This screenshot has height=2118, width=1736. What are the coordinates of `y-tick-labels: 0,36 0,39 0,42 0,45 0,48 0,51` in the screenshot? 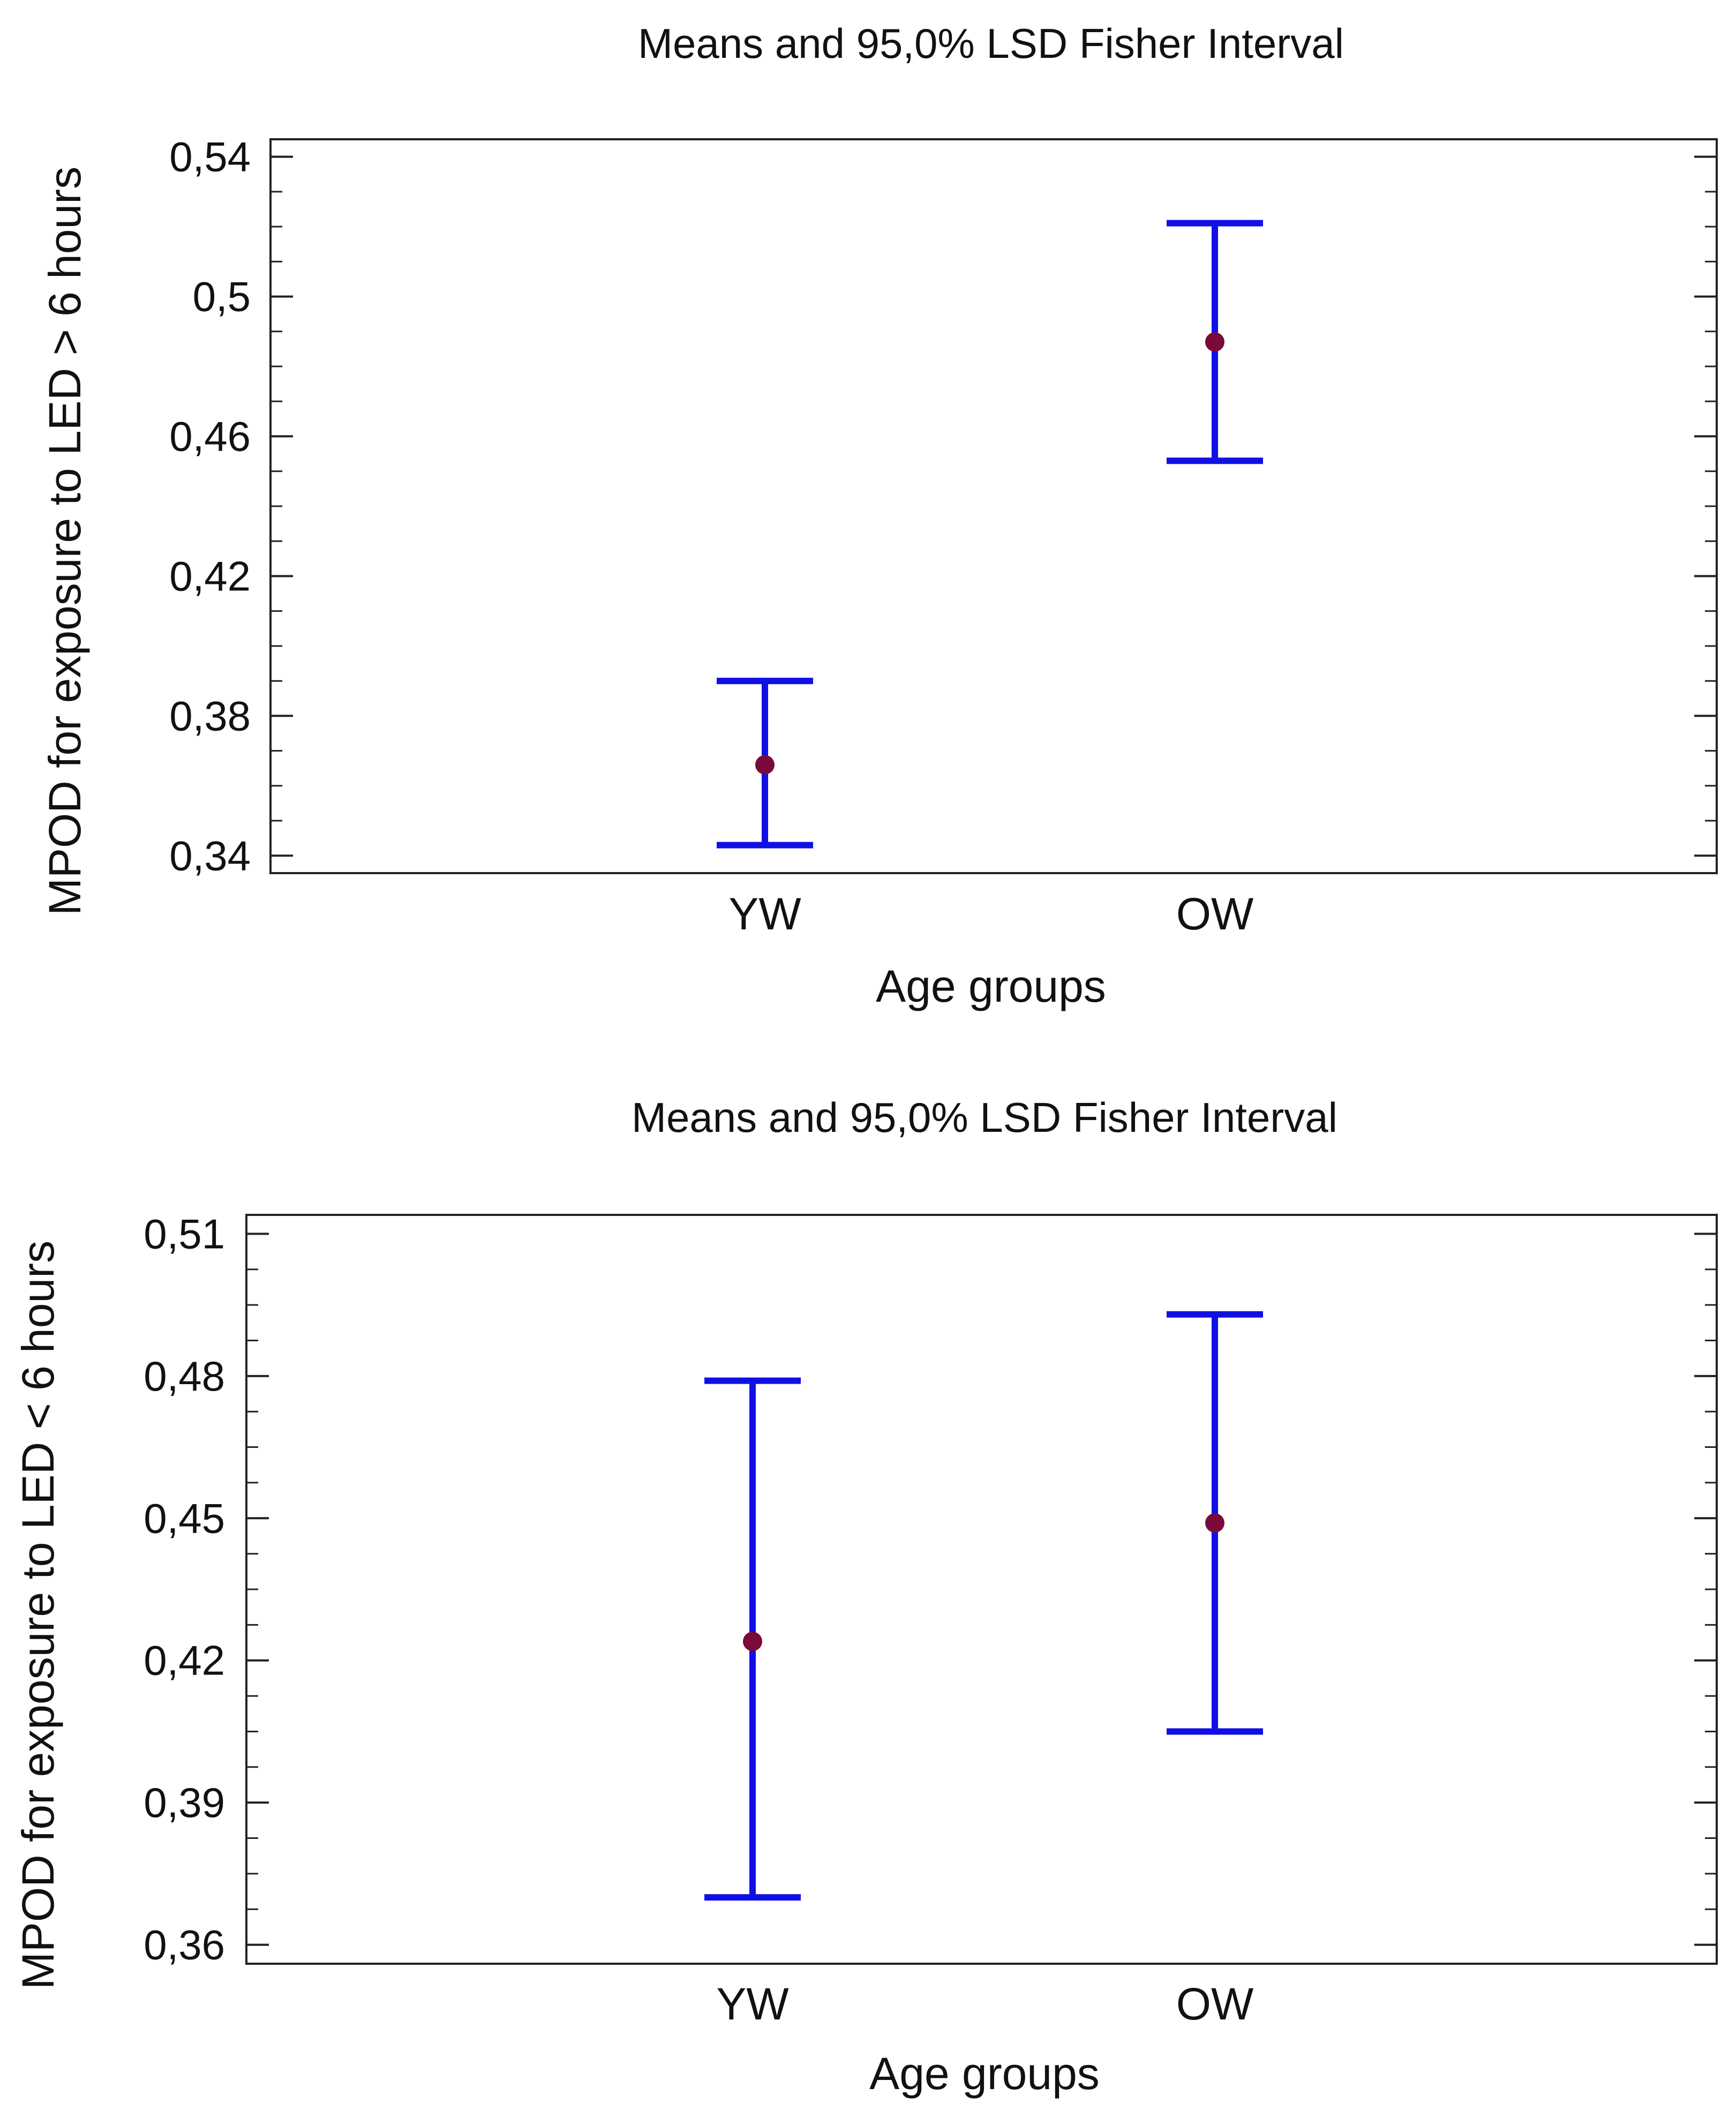 It's located at (184, 1589).